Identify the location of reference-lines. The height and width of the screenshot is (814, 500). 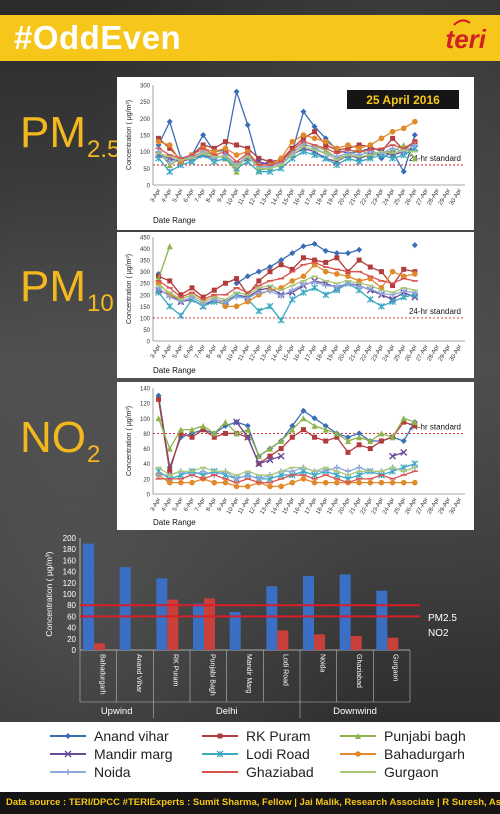
(250, 611).